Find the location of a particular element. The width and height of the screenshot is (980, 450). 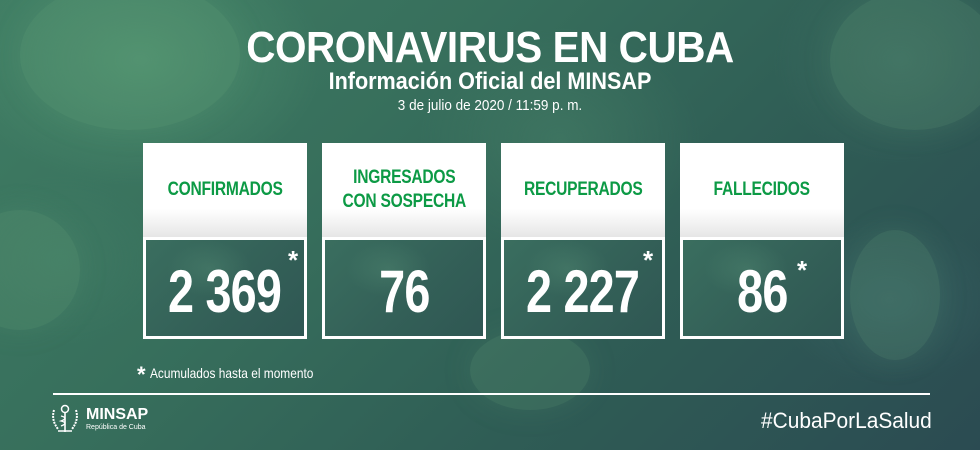

caduceus-emblem-icon is located at coordinates (65, 418).